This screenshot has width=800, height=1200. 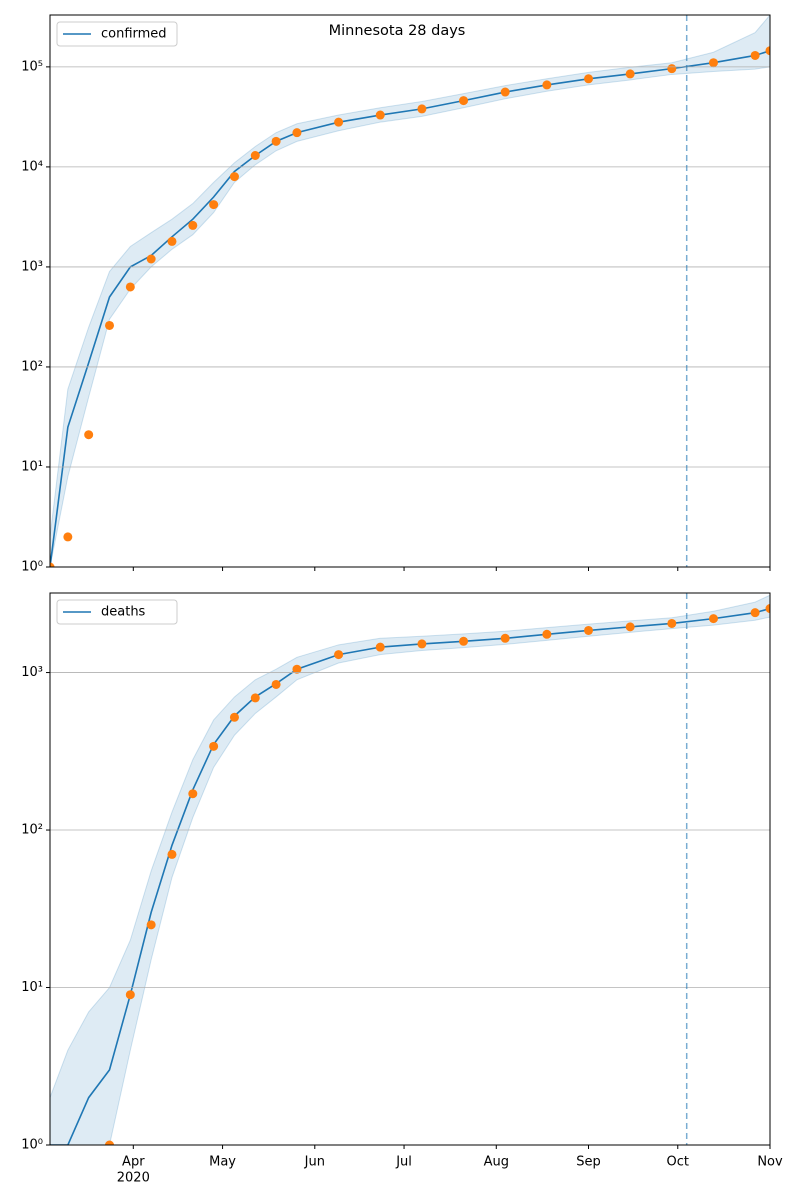 I want to click on legend: confirmed, so click(x=117, y=34).